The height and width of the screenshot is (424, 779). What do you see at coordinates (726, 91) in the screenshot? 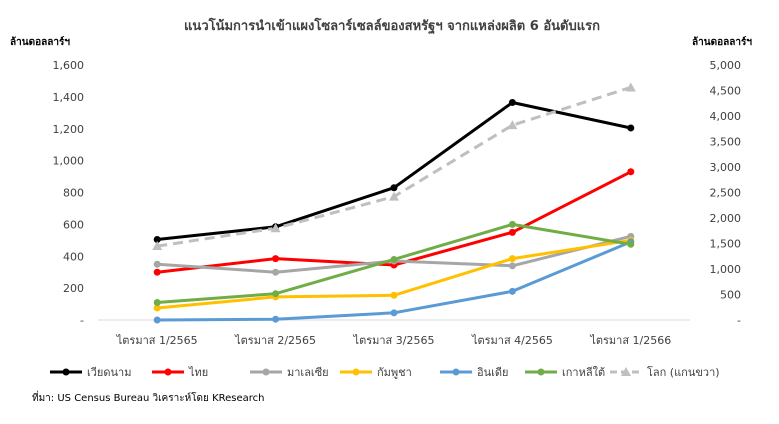
I see `right-tick-label: 4,500` at bounding box center [726, 91].